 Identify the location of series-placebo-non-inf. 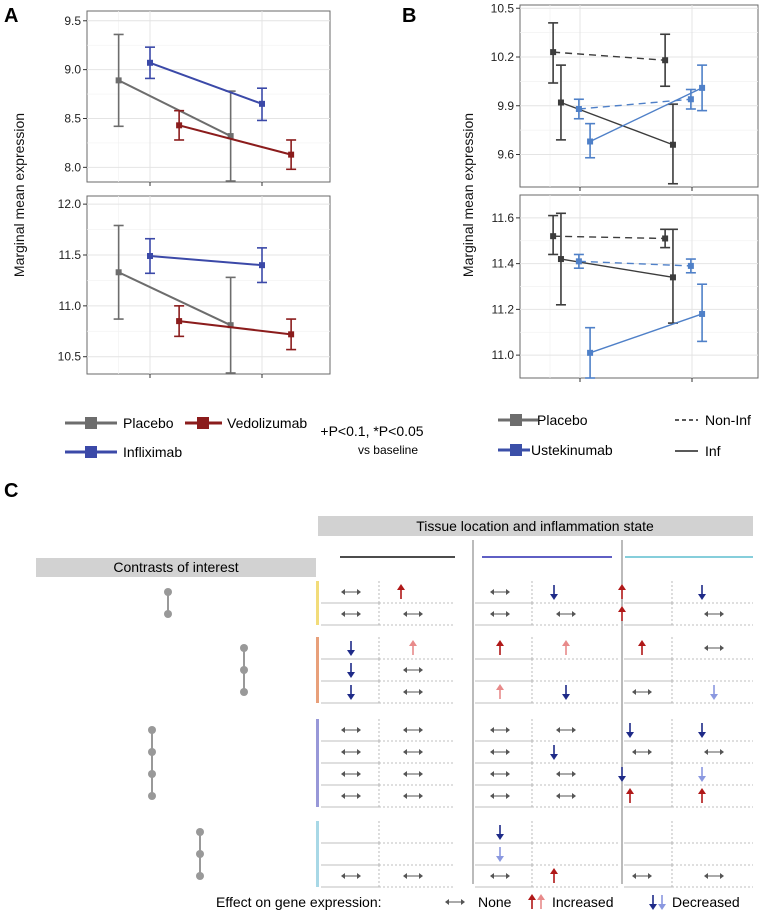
(609, 55).